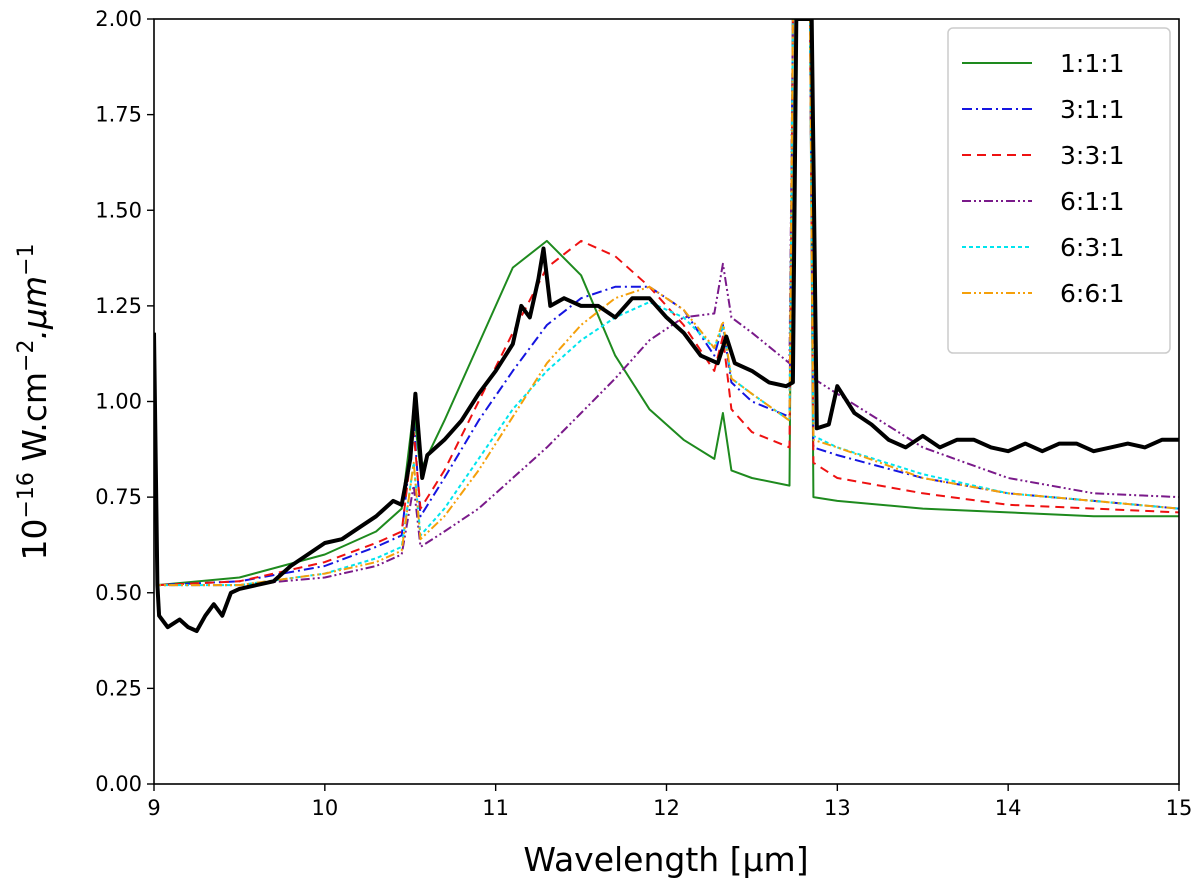 This screenshot has height=889, width=1200. I want to click on x-tick-label: 15, so click(1179, 808).